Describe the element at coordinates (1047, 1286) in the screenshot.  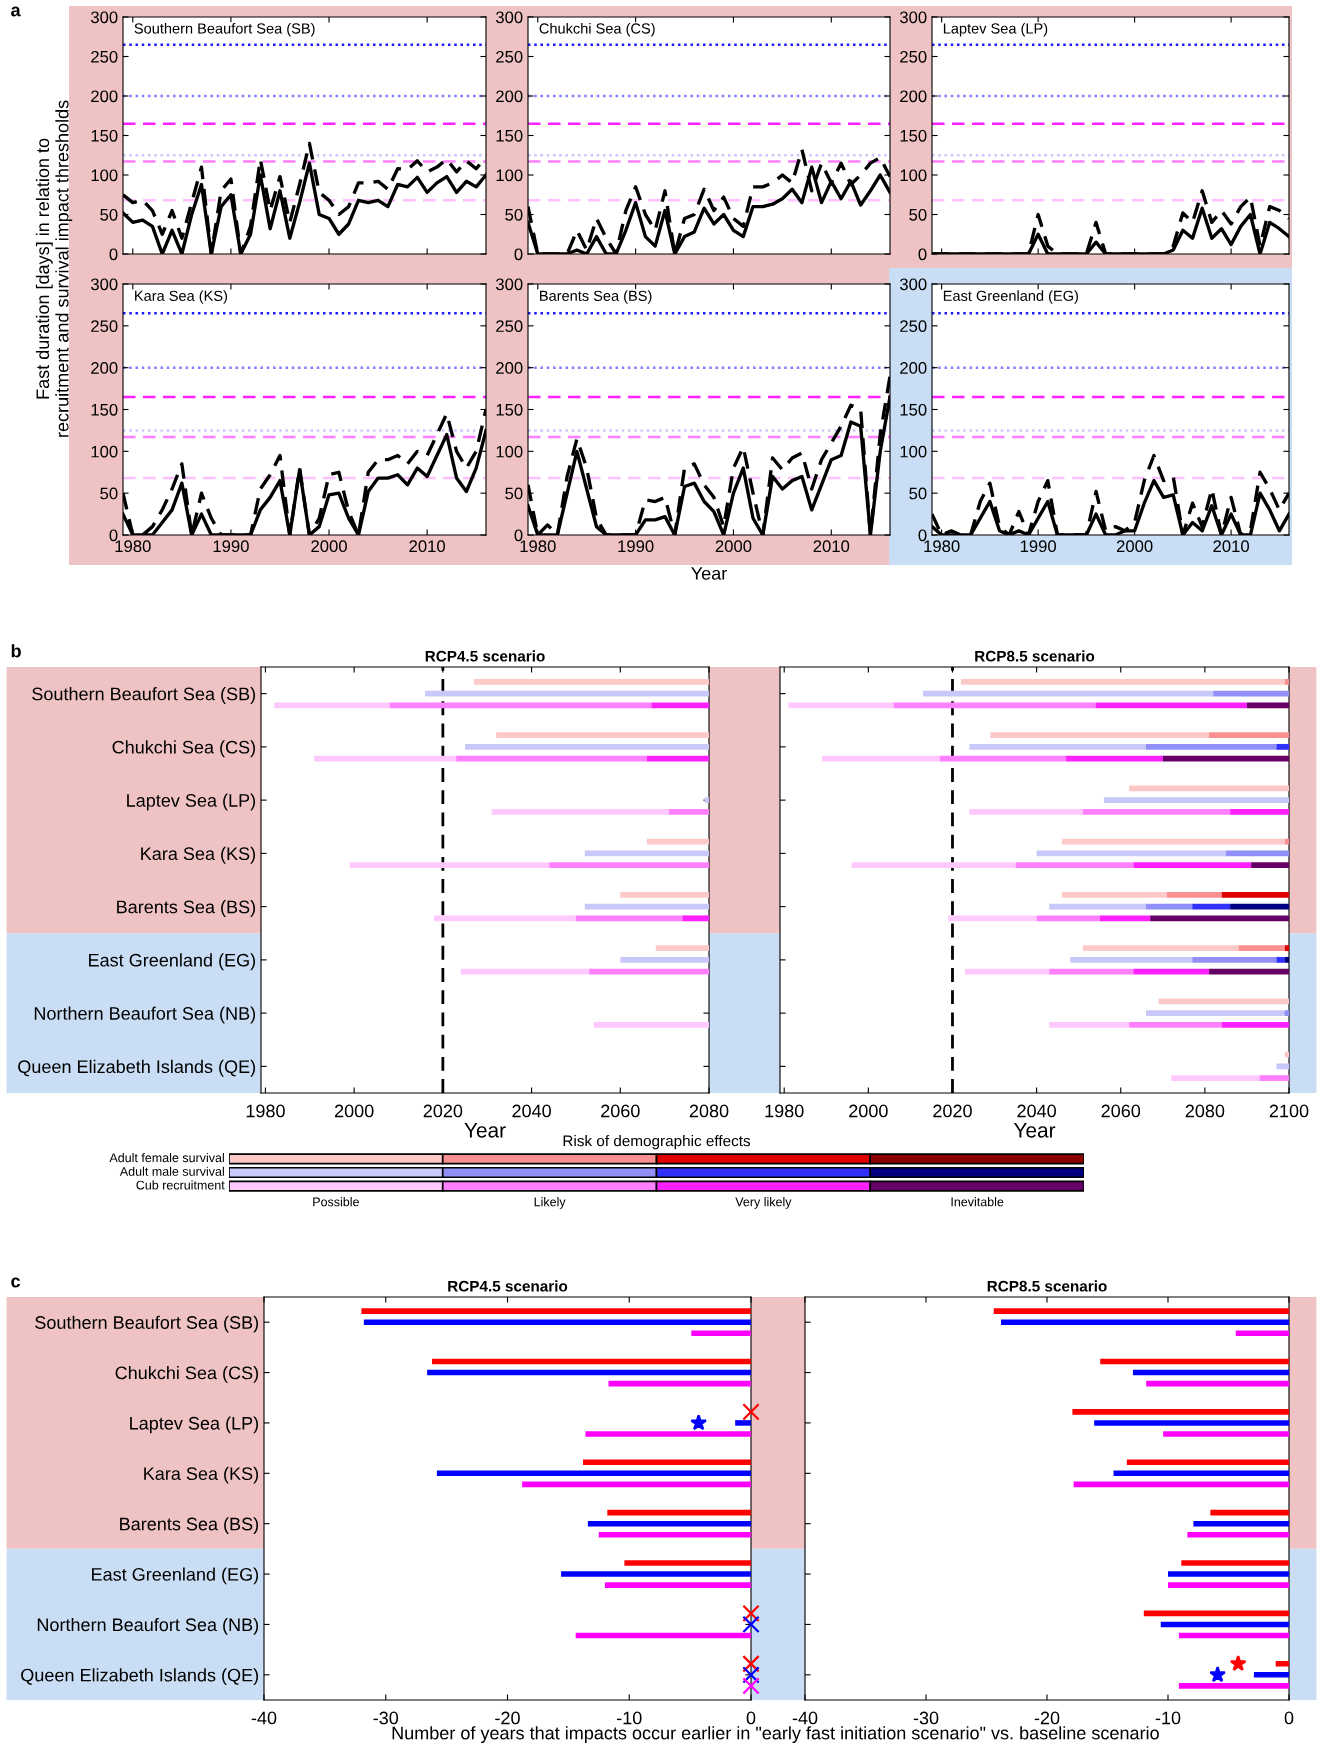
I see `chart-title: RCP8.5 scenario` at that location.